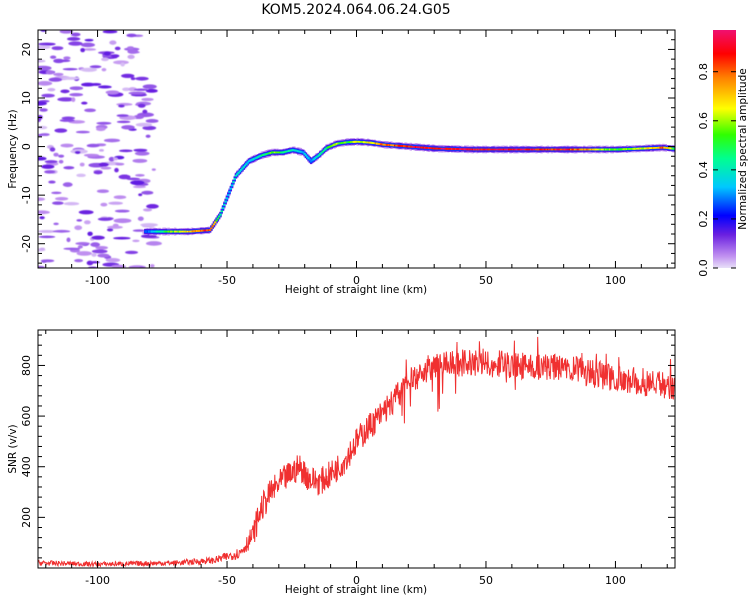  I want to click on y-tick-label: -10, so click(26, 195).